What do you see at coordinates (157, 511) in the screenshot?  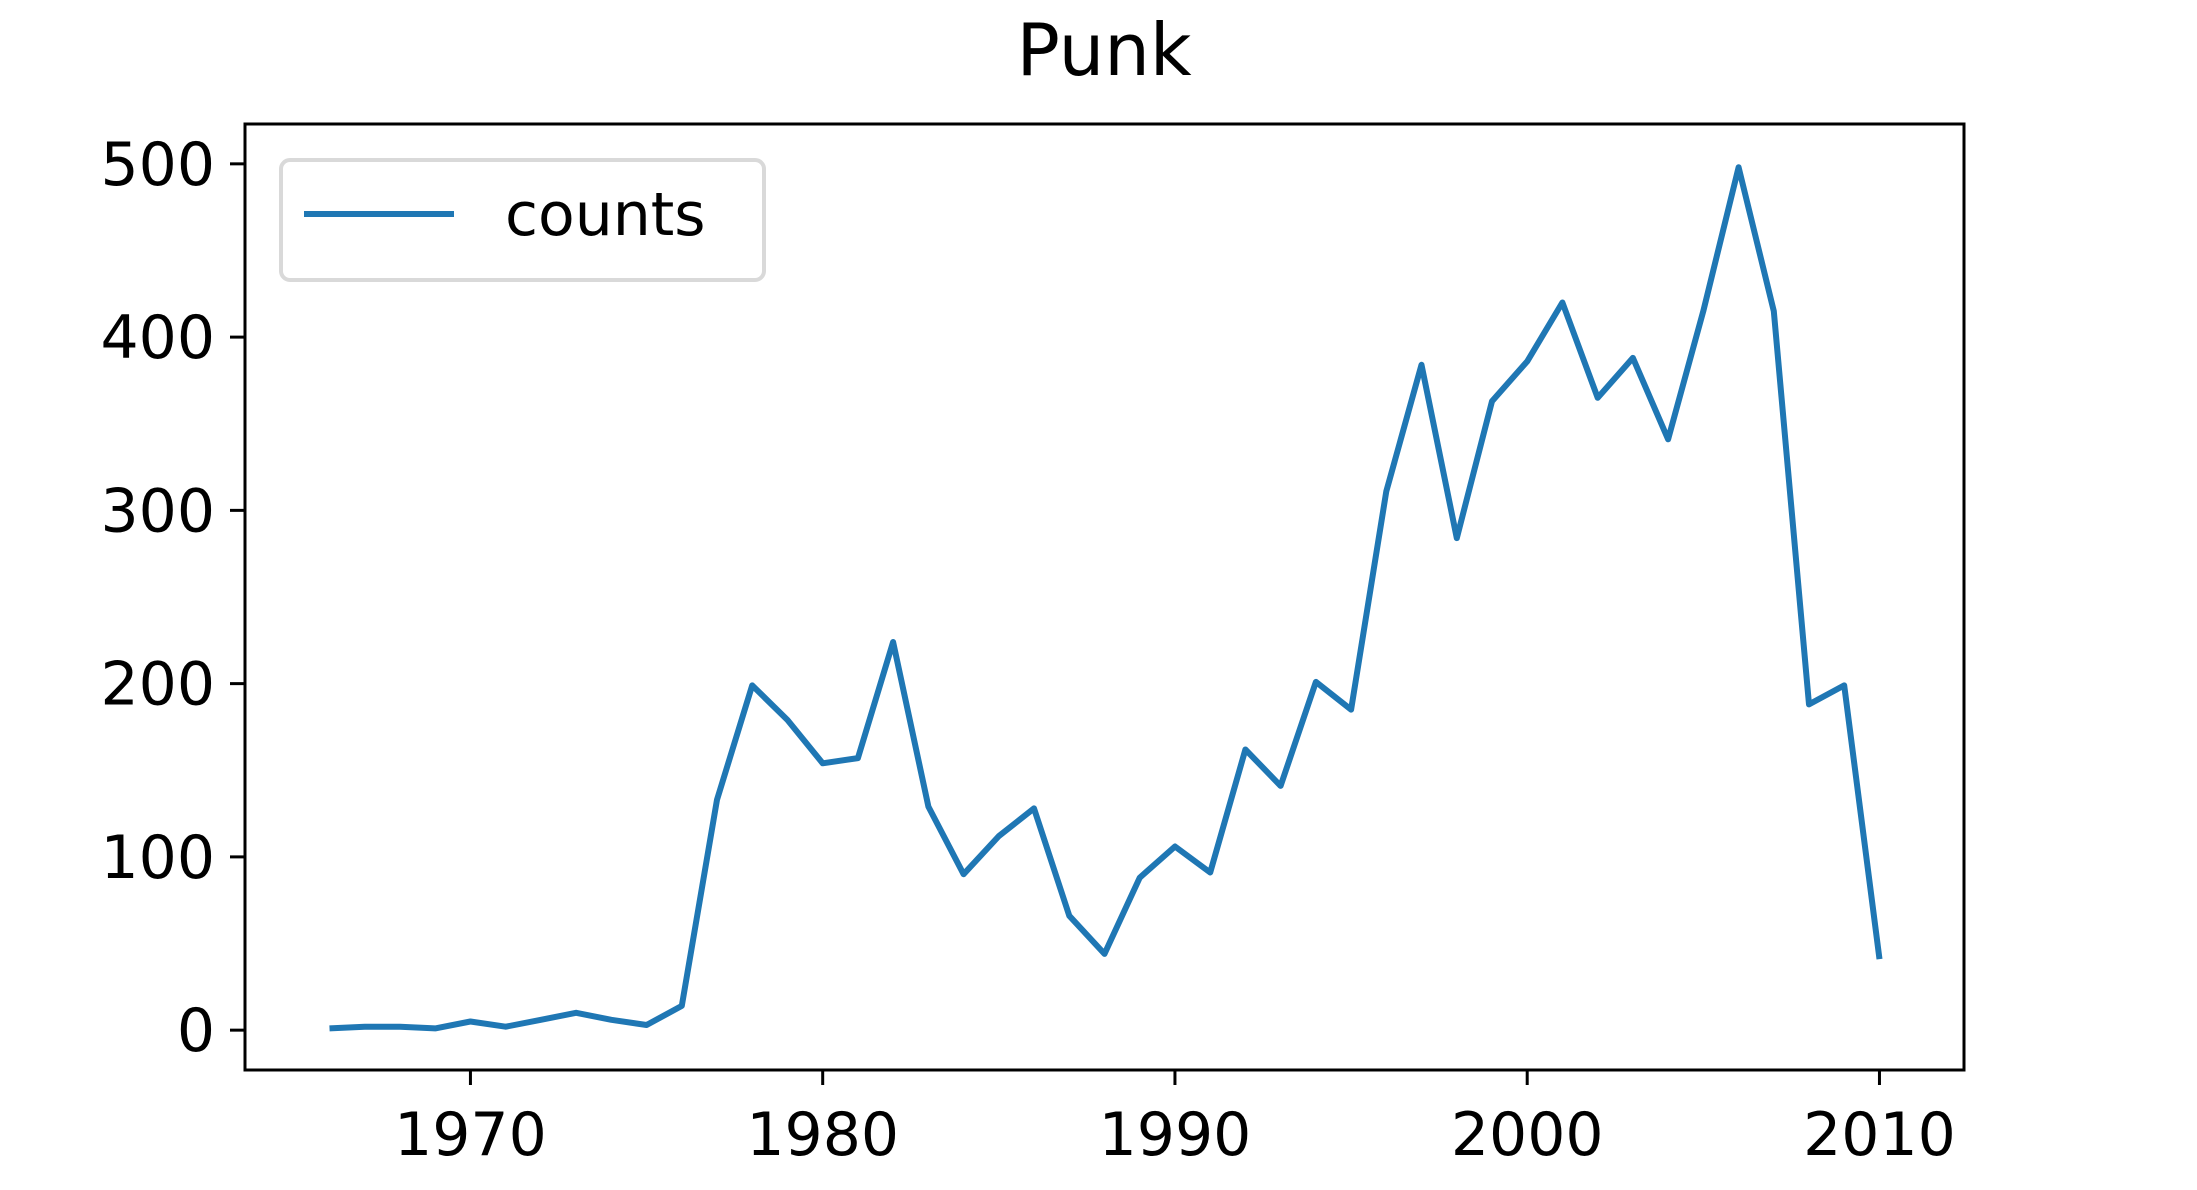 I see `y-tick-label-300: 300` at bounding box center [157, 511].